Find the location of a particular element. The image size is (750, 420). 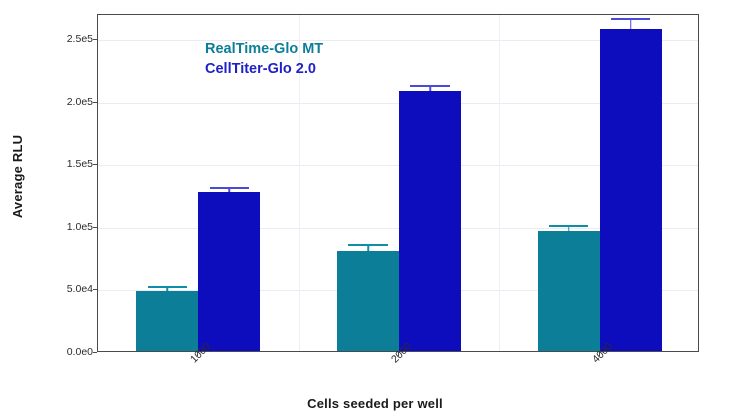

y-axis-tick-label: 5.0e4 is located at coordinates (79, 289).